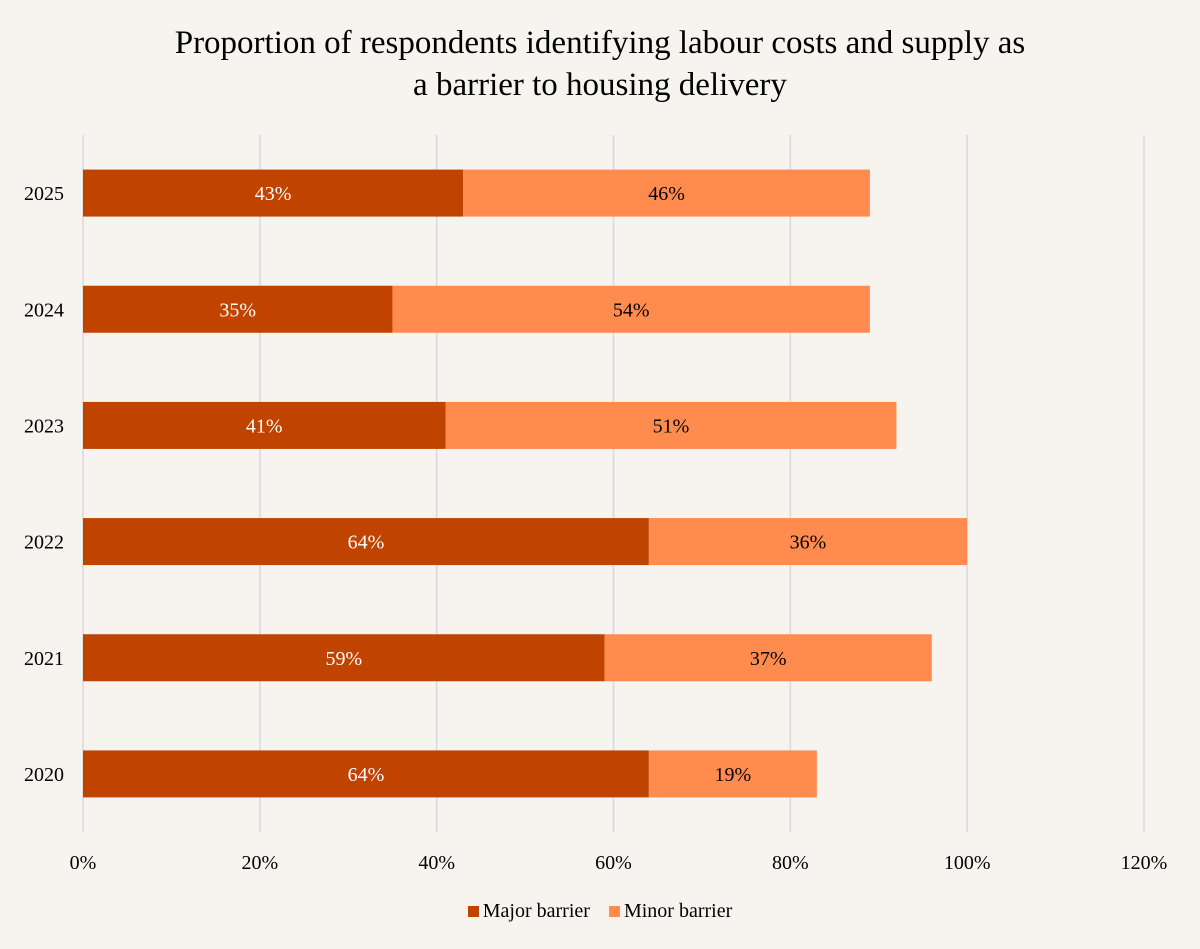 This screenshot has height=949, width=1200. I want to click on data-label: 19%, so click(733, 775).